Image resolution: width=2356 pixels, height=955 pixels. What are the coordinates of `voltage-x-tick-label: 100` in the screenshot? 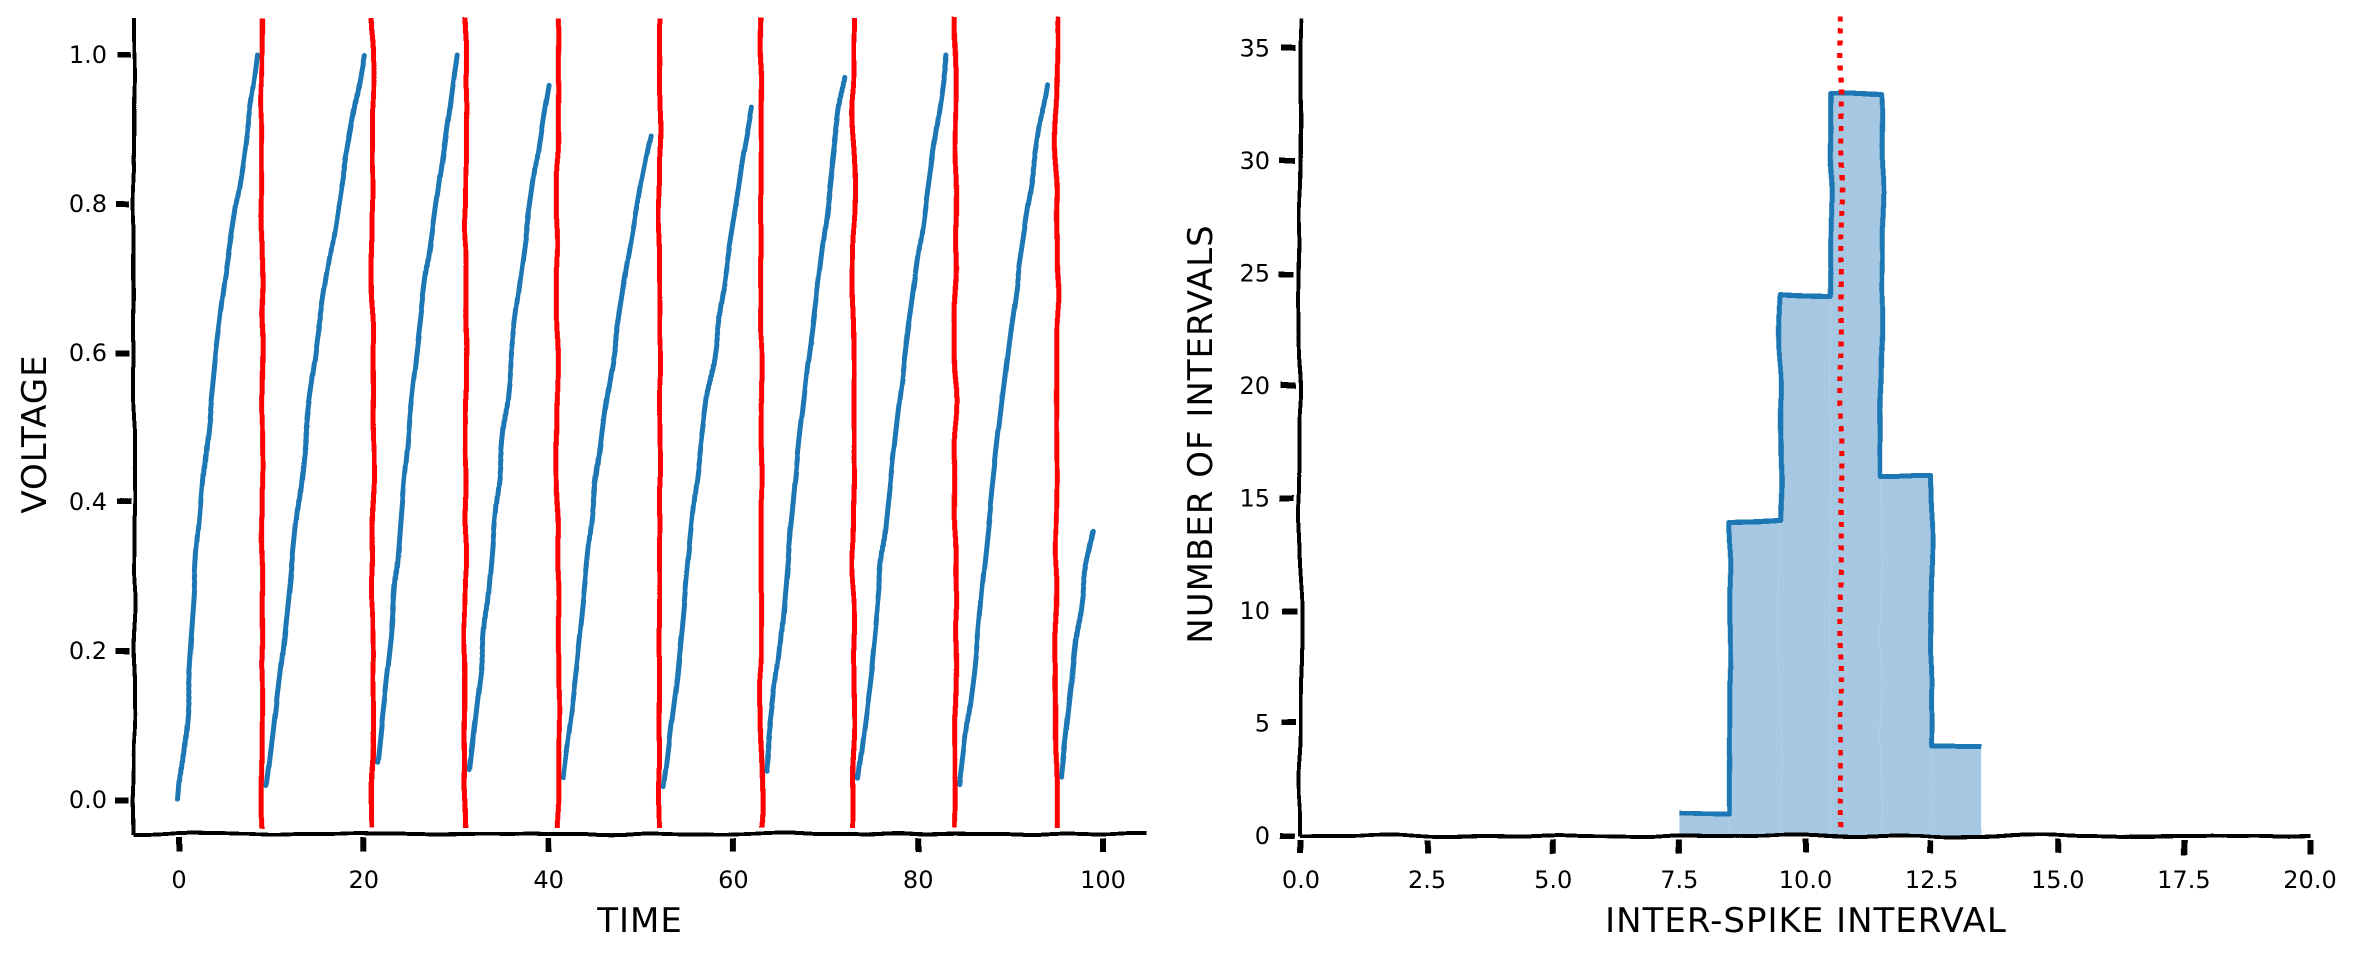 It's located at (1103, 880).